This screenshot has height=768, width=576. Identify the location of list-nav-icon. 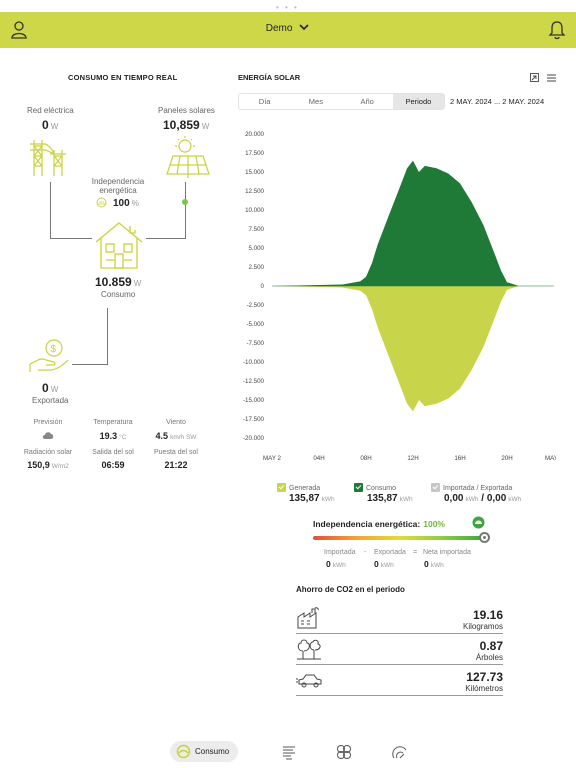
(289, 752).